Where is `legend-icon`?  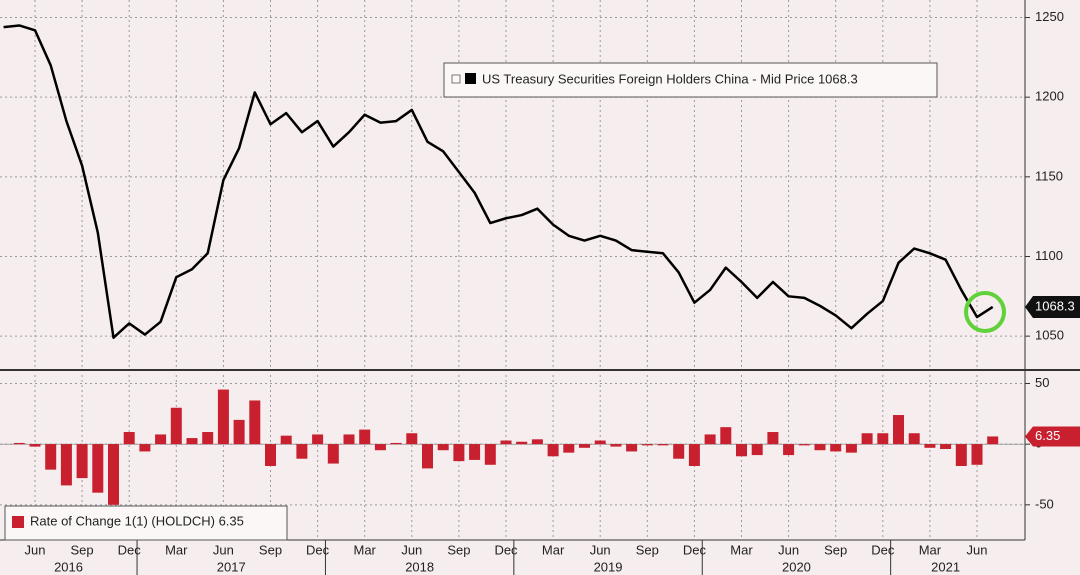 legend-icon is located at coordinates (456, 79).